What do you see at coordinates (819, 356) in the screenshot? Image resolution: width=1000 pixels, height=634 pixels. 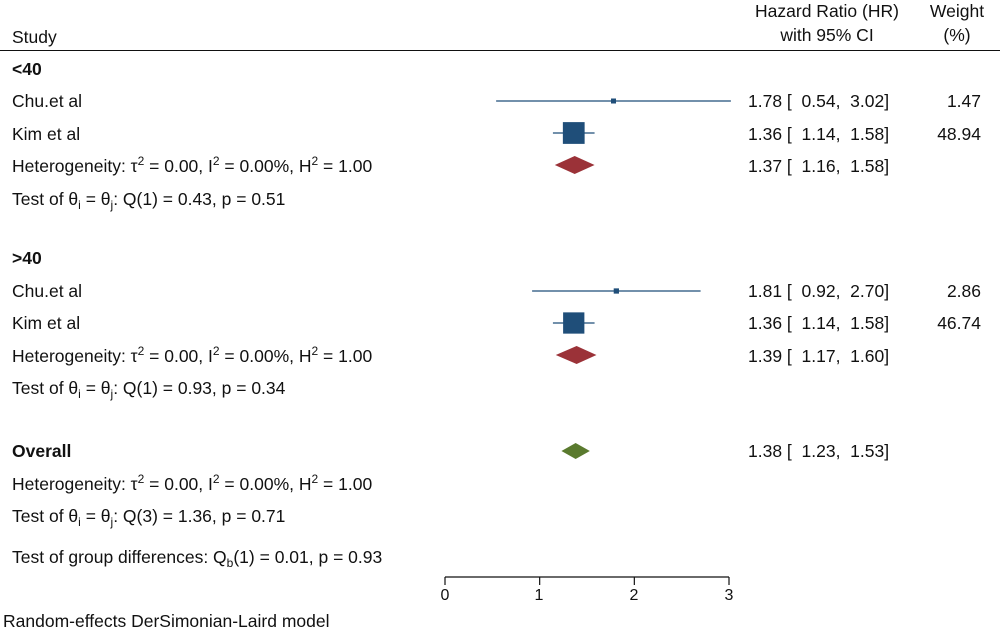 I see `pooled-ci-text: 1.39 [ 1.17, 1.60]` at bounding box center [819, 356].